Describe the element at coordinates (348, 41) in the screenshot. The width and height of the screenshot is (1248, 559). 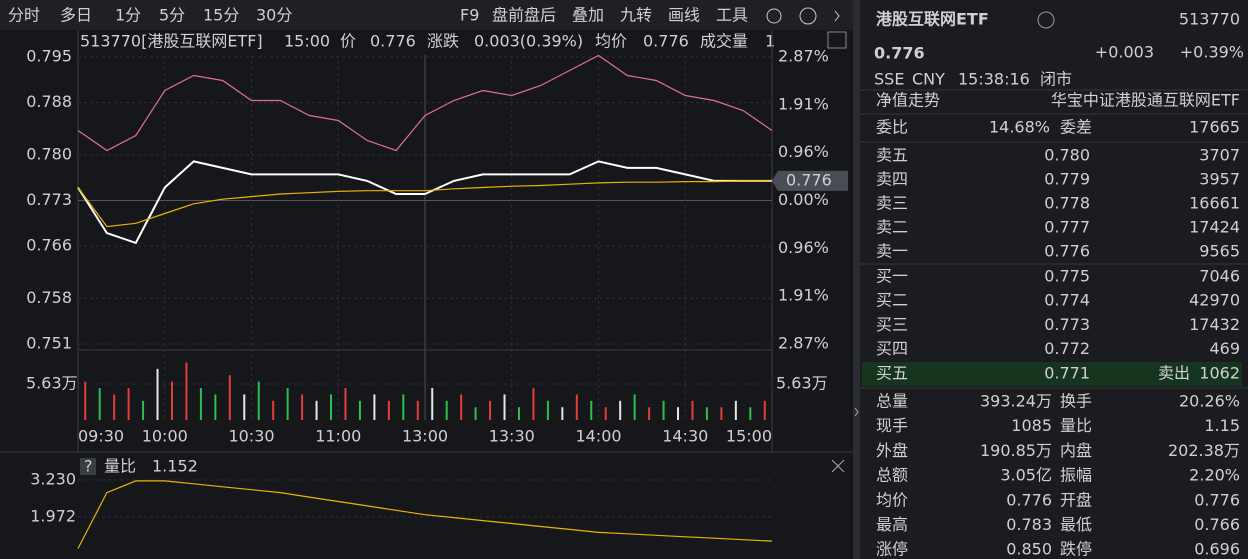
I see `info-price-label: 价` at that location.